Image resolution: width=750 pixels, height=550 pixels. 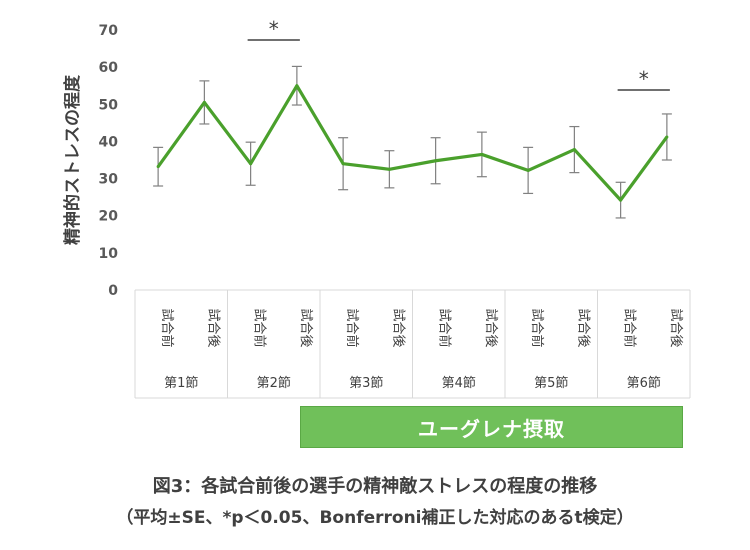 I want to click on series-line, so click(x=412, y=143).